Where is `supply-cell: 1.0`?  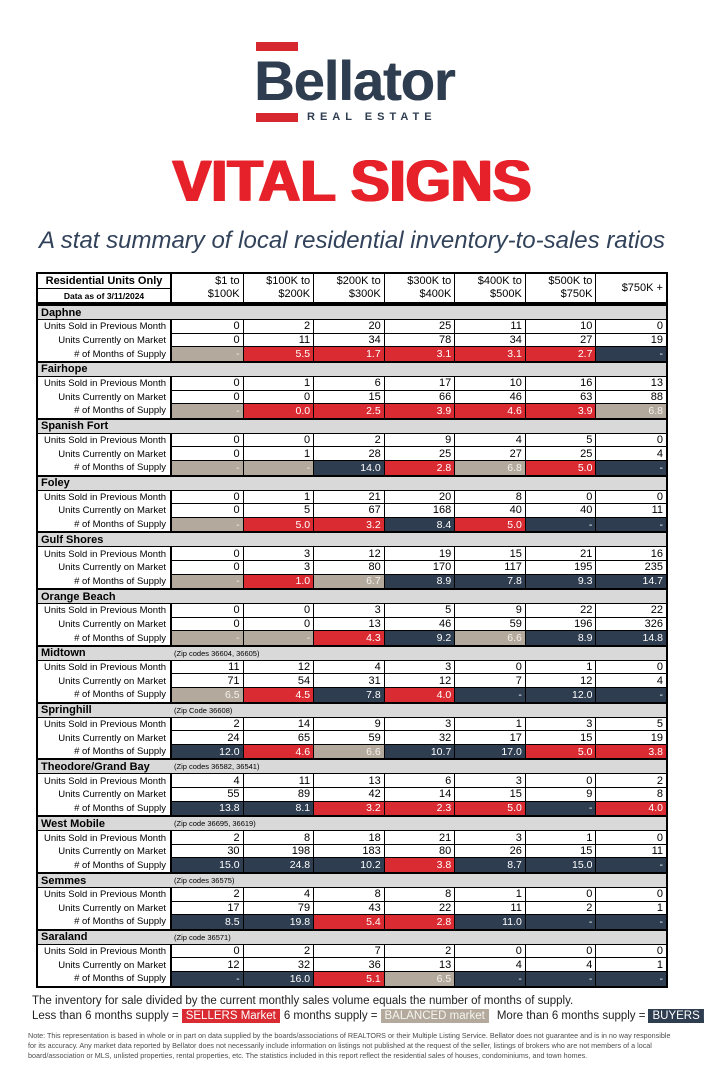
supply-cell: 1.0 is located at coordinates (278, 581).